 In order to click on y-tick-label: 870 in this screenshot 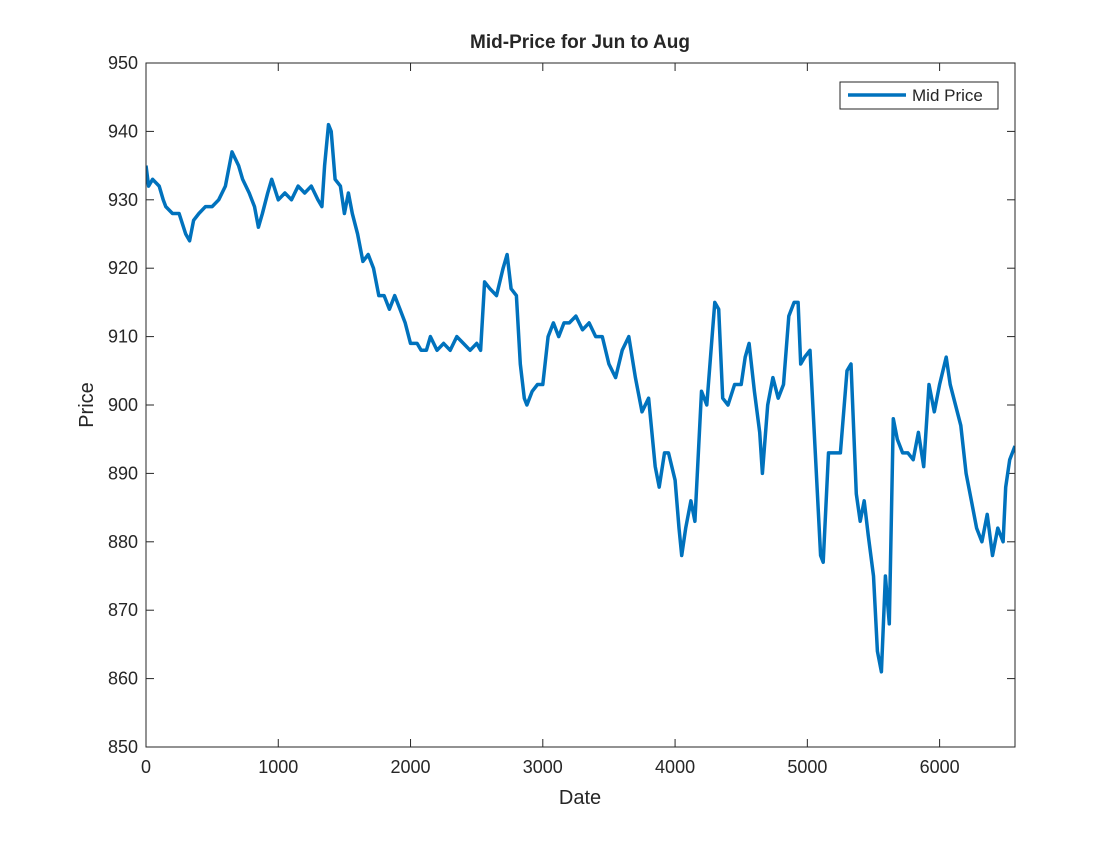, I will do `click(123, 610)`.